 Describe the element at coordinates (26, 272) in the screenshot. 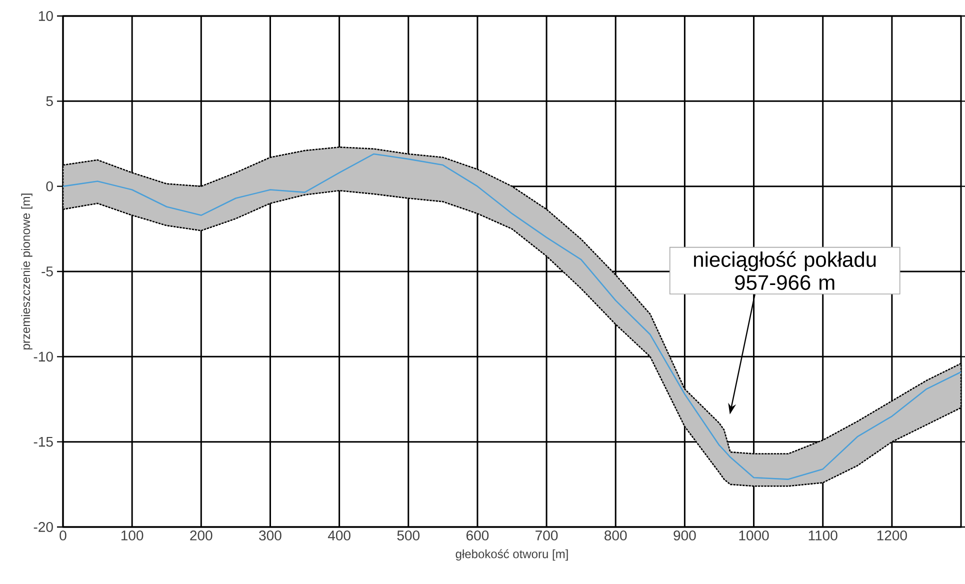

I see `y-axis-title: przemieszczenie pionowe [m]` at that location.